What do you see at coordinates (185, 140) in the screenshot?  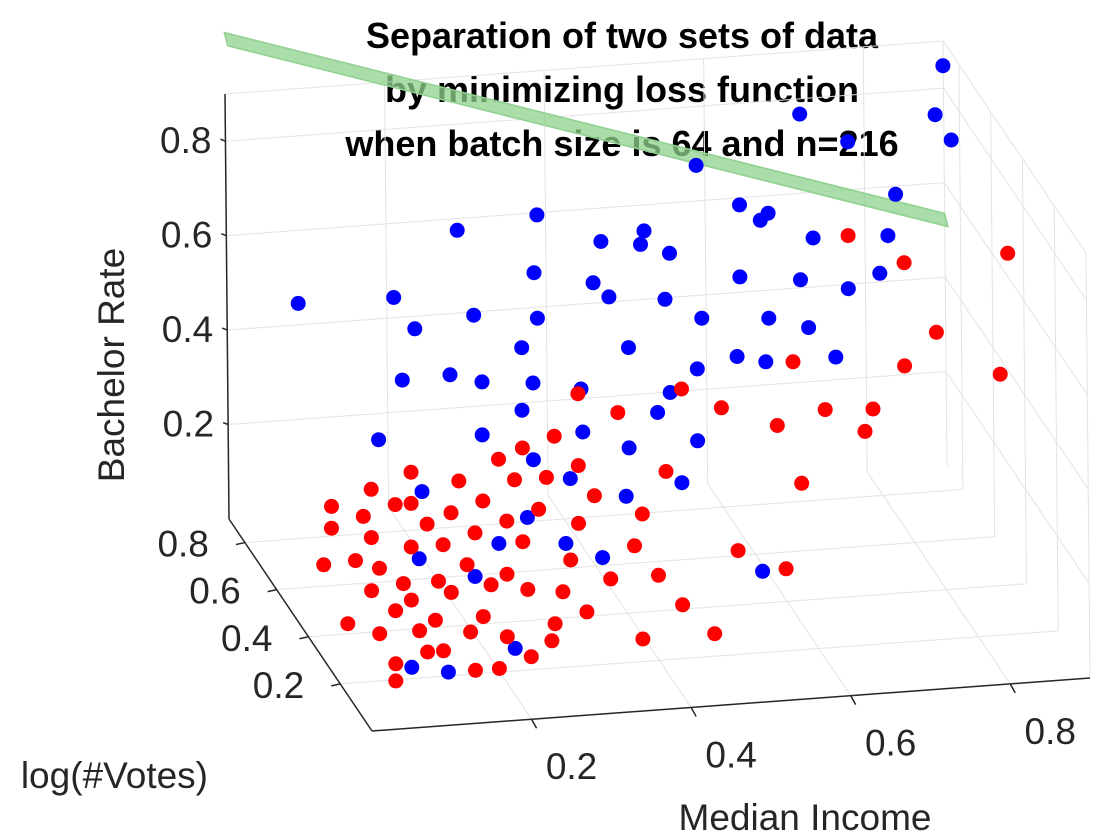 I see `z-tick-label-3: 0.8` at bounding box center [185, 140].